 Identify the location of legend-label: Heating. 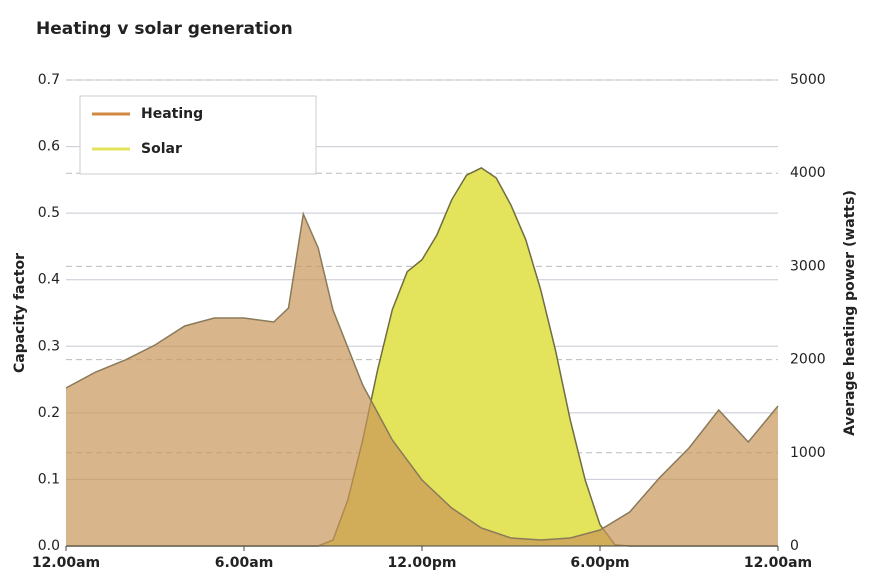
(172, 114).